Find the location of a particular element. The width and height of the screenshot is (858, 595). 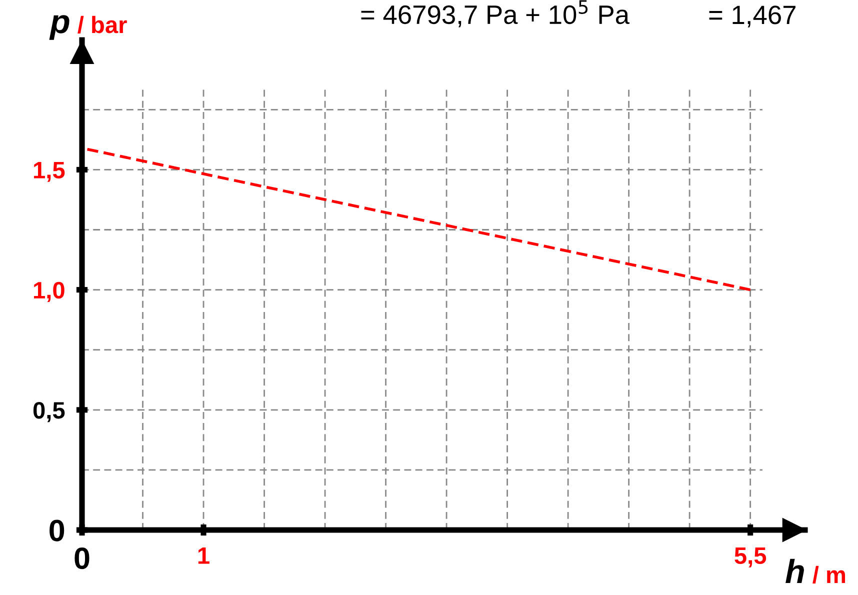

x-tick-label: 5,5 is located at coordinates (750, 558).